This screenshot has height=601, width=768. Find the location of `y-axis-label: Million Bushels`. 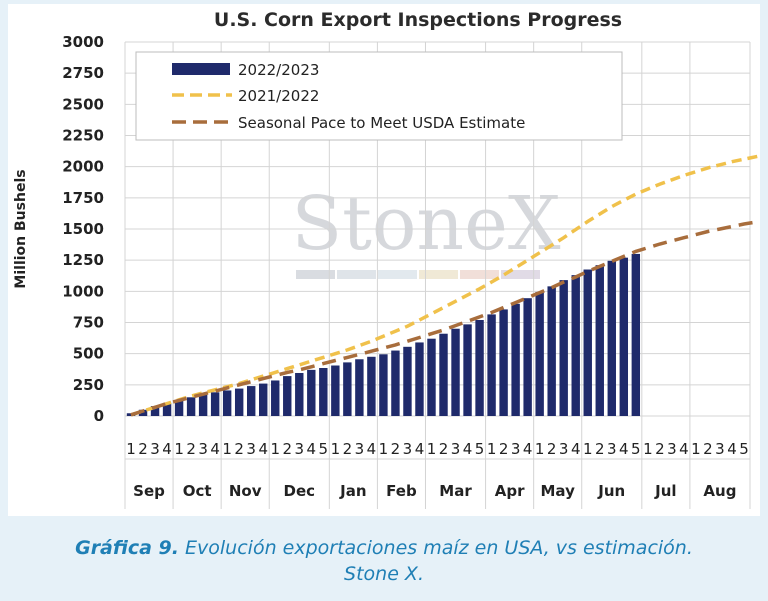

y-axis-label: Million Bushels is located at coordinates (21, 228).